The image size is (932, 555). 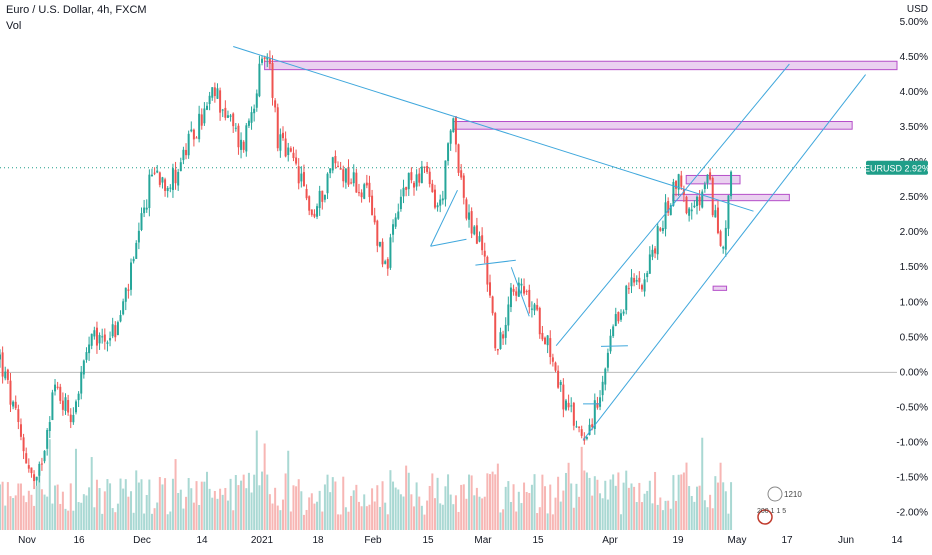 What do you see at coordinates (678, 540) in the screenshot?
I see `x-tick-label: 19` at bounding box center [678, 540].